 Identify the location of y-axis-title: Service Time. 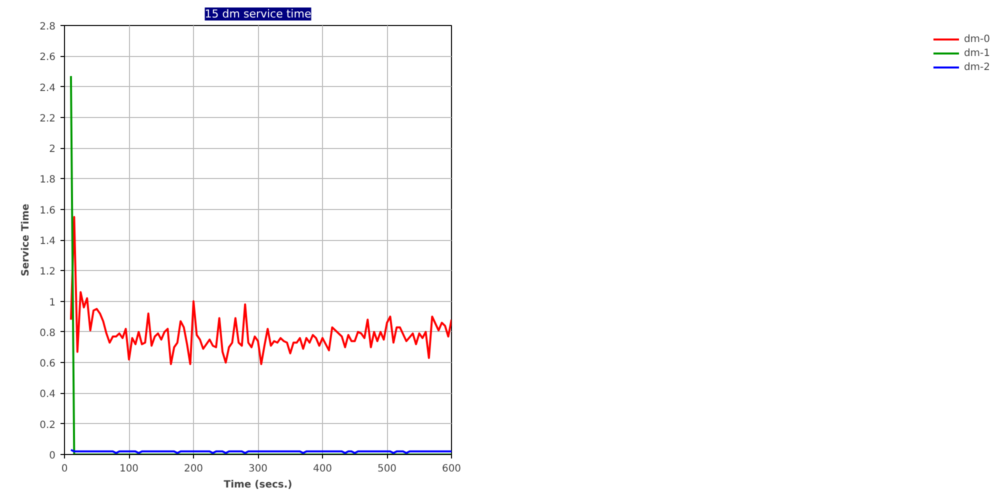
(26, 240).